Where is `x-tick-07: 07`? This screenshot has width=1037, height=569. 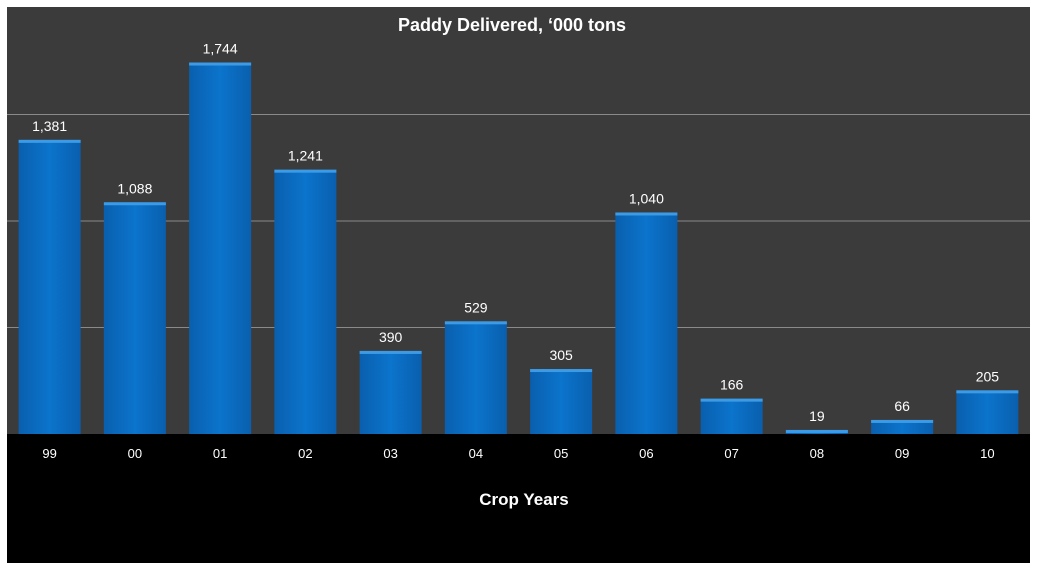 x-tick-07: 07 is located at coordinates (731, 453).